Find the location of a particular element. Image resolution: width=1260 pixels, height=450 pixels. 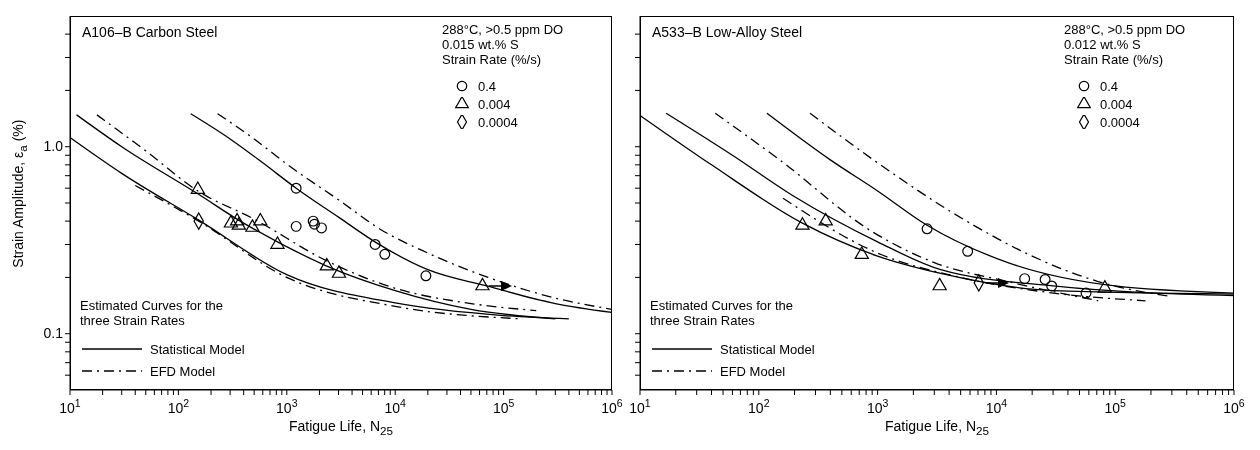

text: A106–B Carbon Steel is located at coordinates (150, 32).